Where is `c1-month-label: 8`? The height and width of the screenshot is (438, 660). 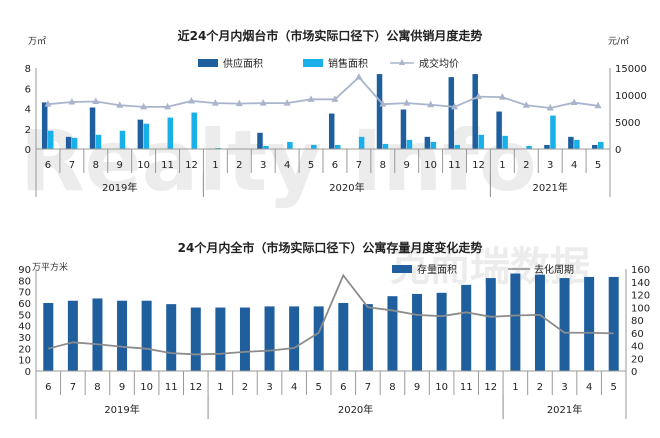 c1-month-label: 8 is located at coordinates (96, 165).